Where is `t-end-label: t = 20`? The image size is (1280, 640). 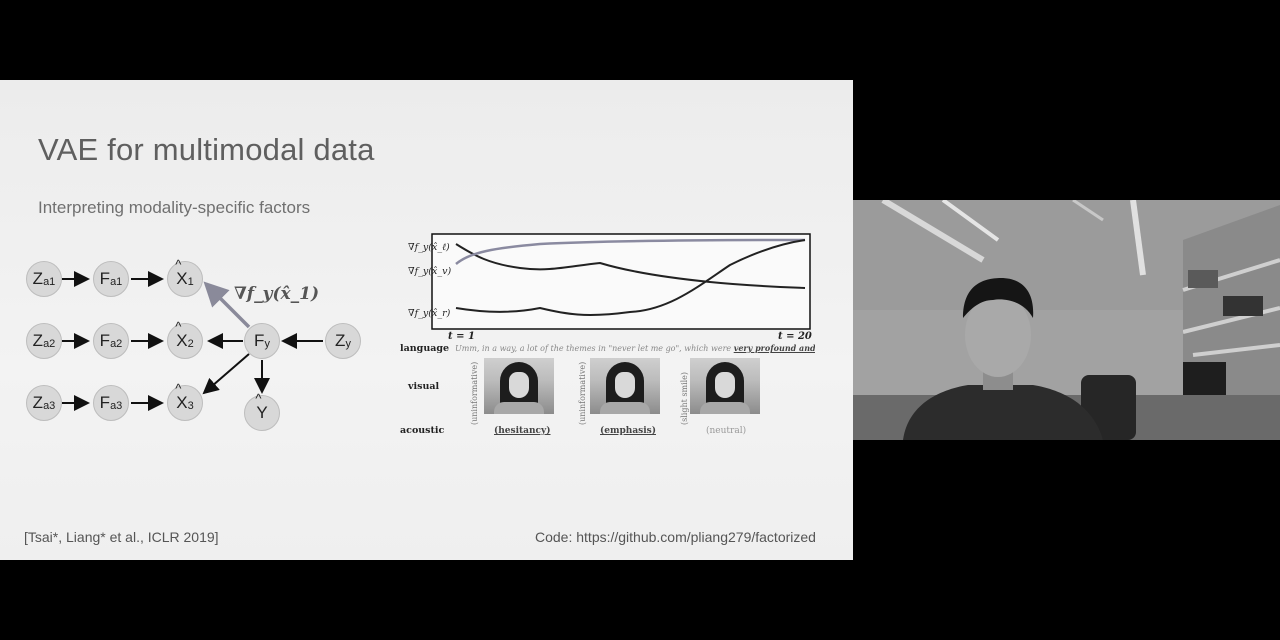
t-end-label: t = 20 is located at coordinates (795, 336).